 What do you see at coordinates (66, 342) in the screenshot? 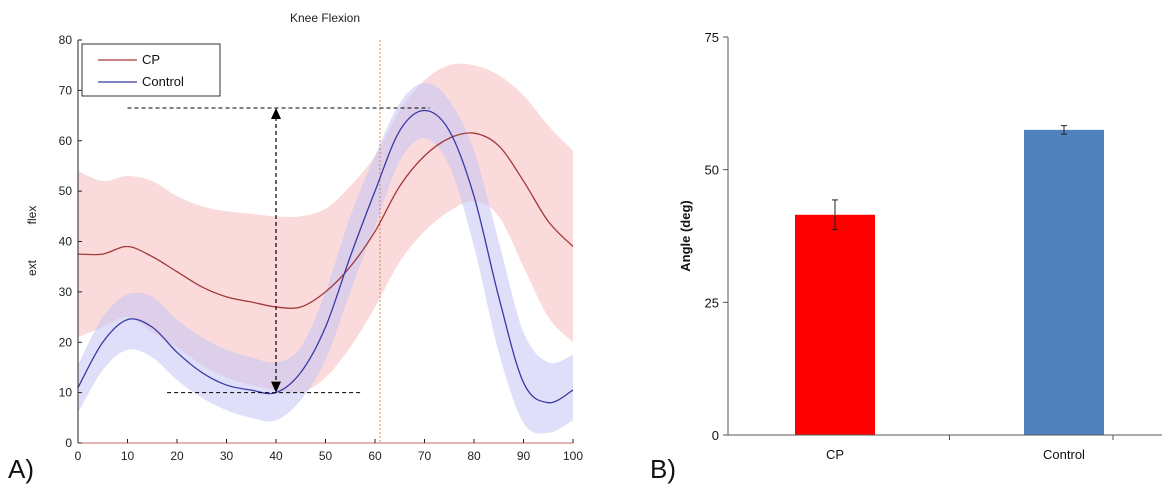
I see `y-tick-label: 20` at bounding box center [66, 342].